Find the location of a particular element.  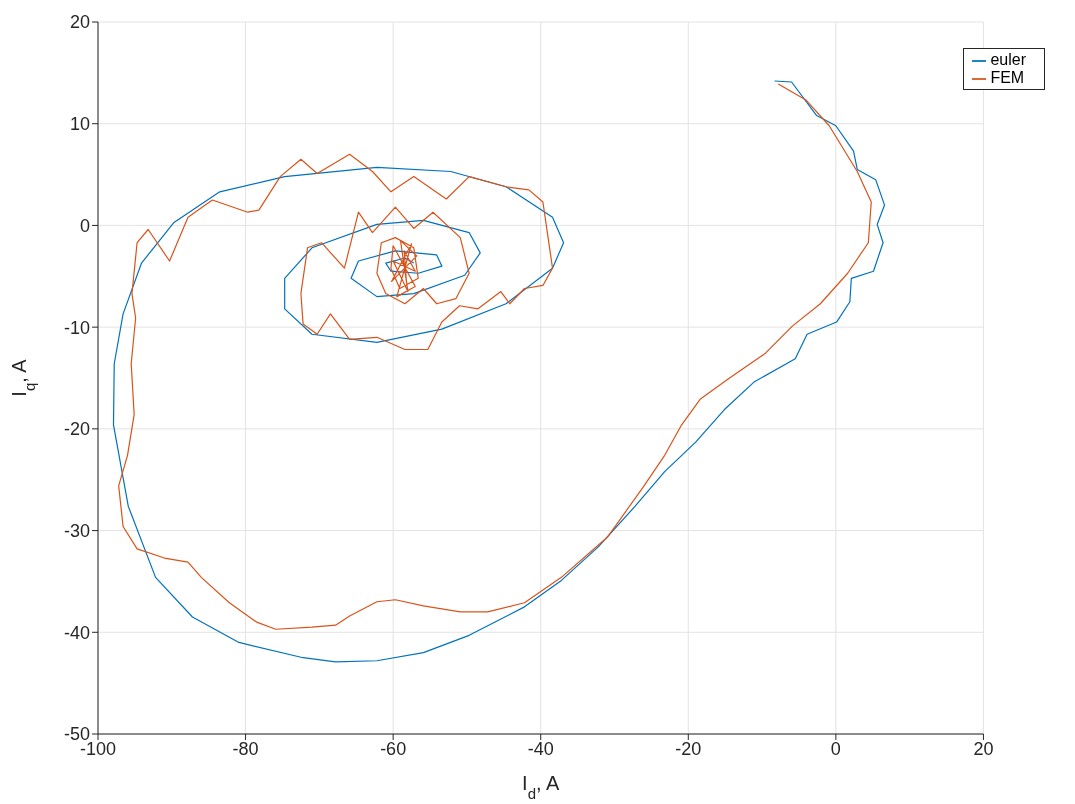

x-tick-label: -20 is located at coordinates (688, 748).